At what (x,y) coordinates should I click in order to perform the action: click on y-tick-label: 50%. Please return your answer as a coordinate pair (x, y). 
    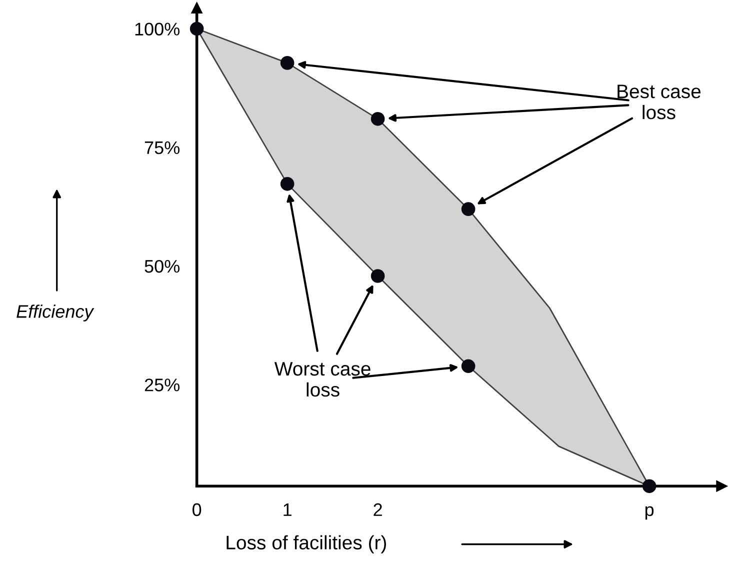
    Looking at the image, I should click on (162, 266).